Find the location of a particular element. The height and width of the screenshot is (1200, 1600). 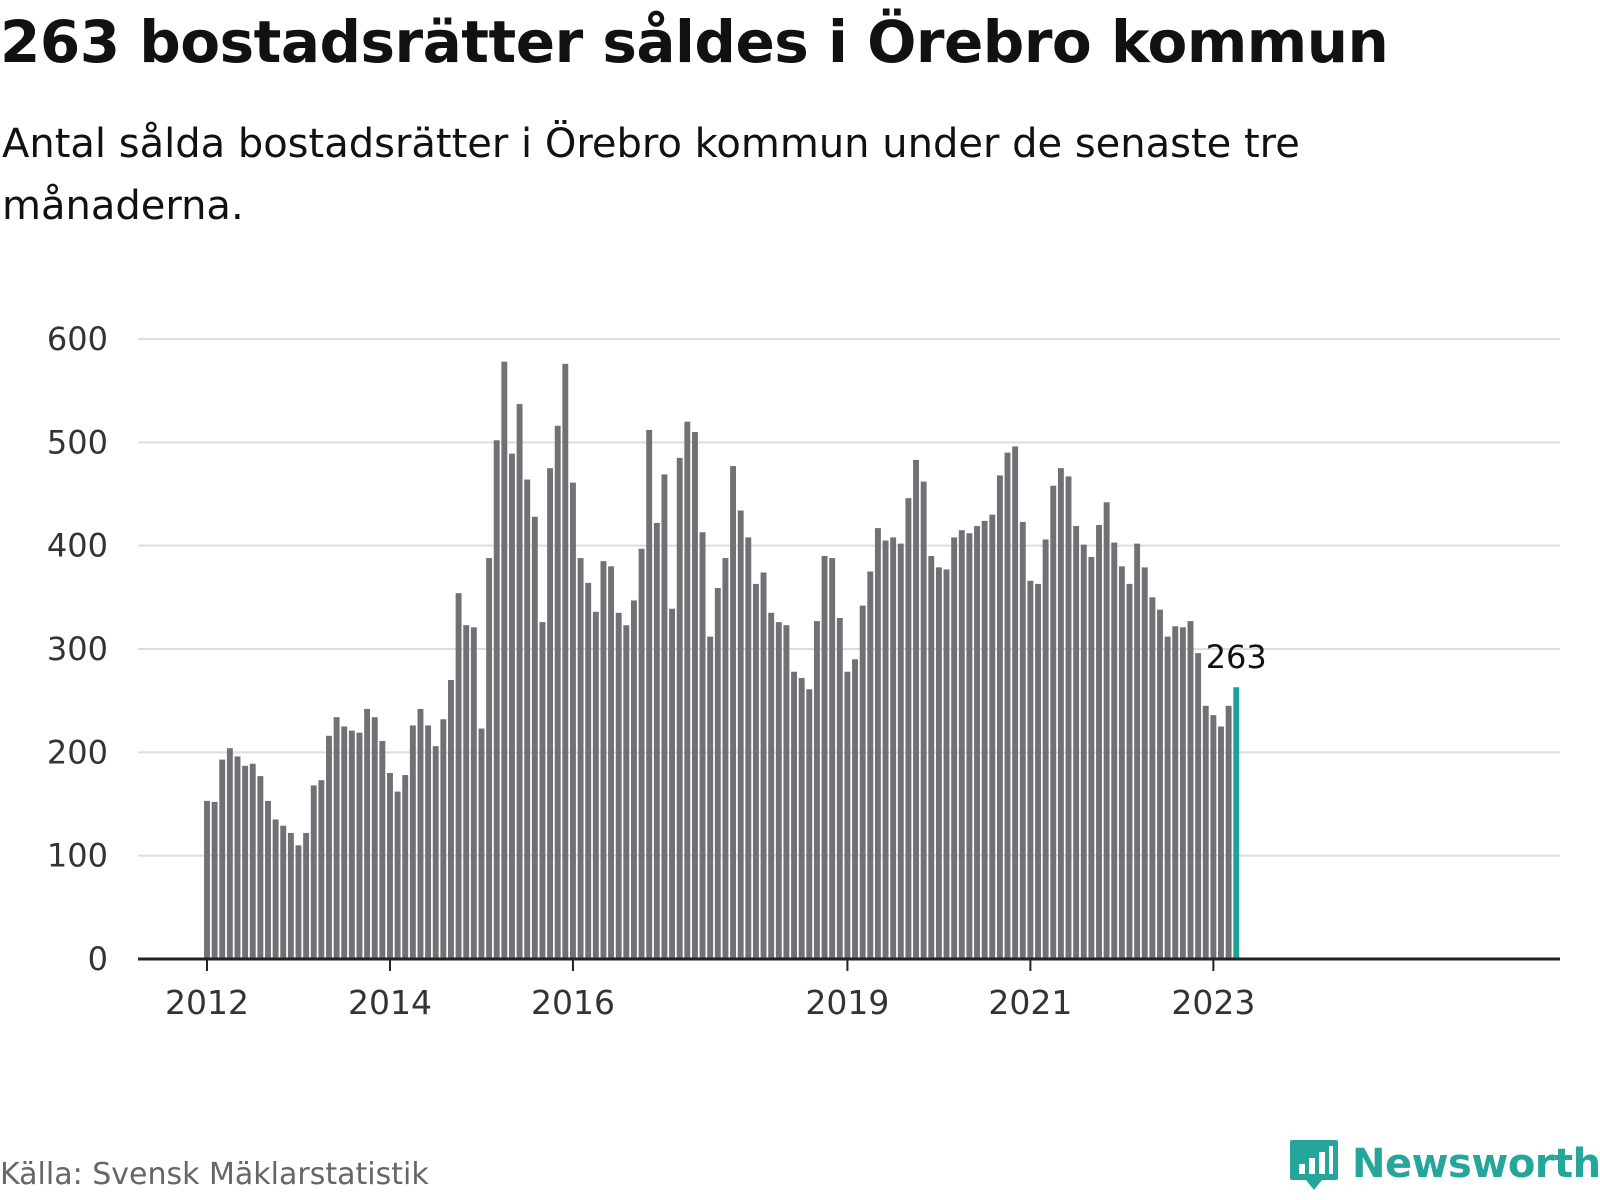

y-tick-label: 400 is located at coordinates (77, 546).